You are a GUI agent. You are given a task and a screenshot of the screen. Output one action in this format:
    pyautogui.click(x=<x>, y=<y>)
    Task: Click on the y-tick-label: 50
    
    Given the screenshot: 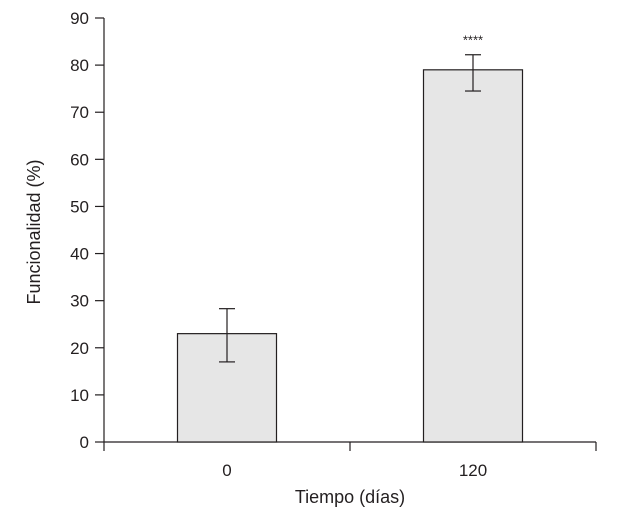 What is the action you would take?
    pyautogui.click(x=79, y=206)
    